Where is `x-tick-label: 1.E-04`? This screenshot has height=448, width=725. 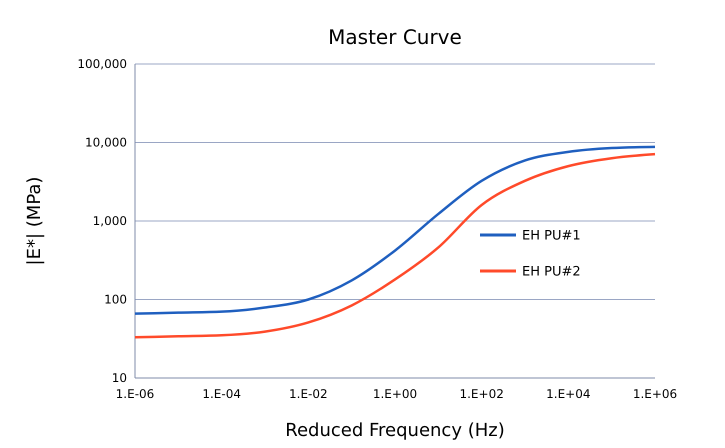
x-tick-label: 1.E-04 is located at coordinates (221, 394).